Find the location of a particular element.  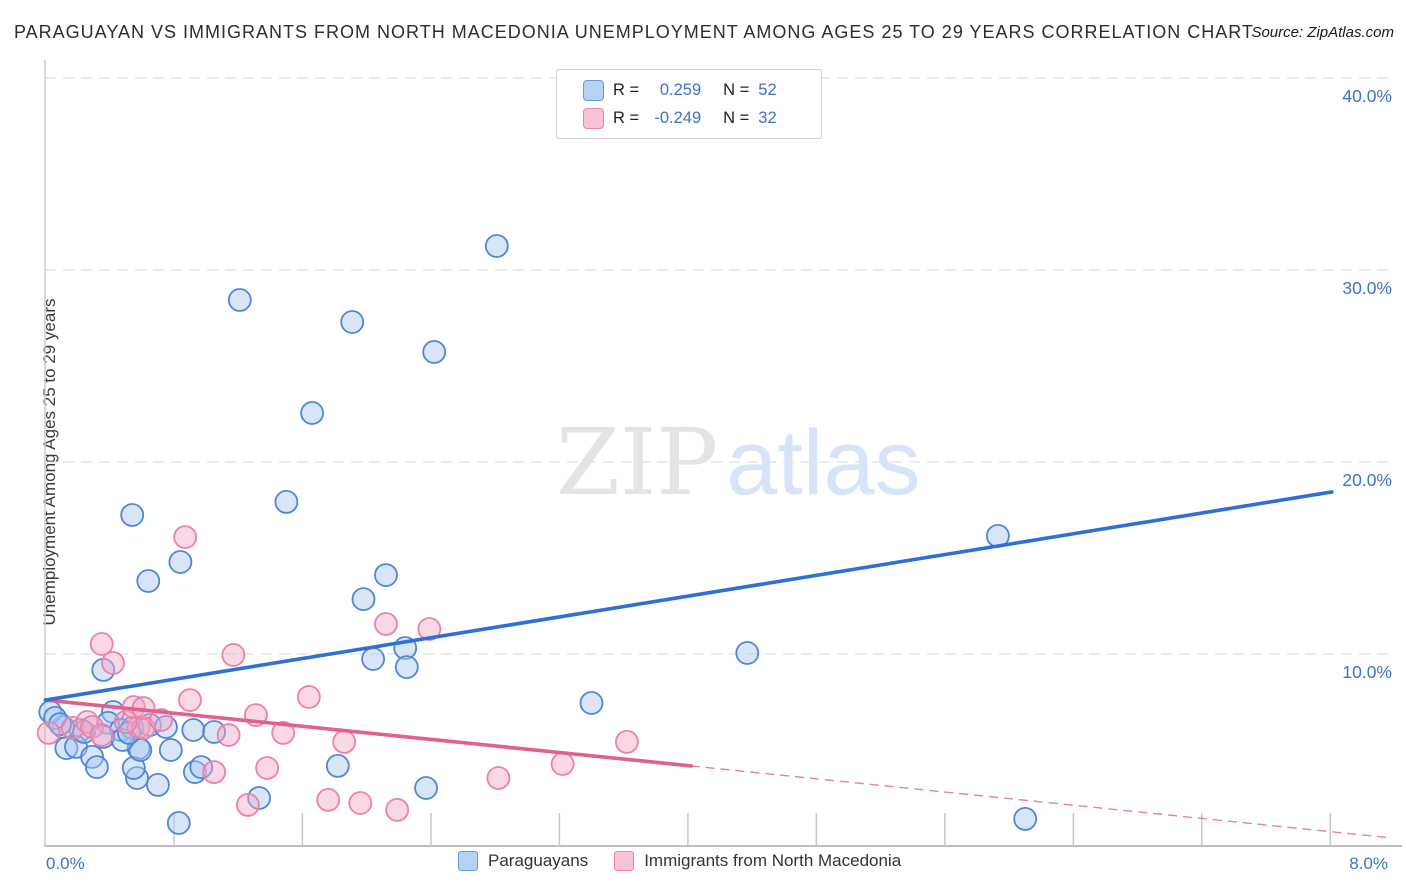

legend-row-north-macedonia: R = -0.249 N = 32 is located at coordinates (702, 118).